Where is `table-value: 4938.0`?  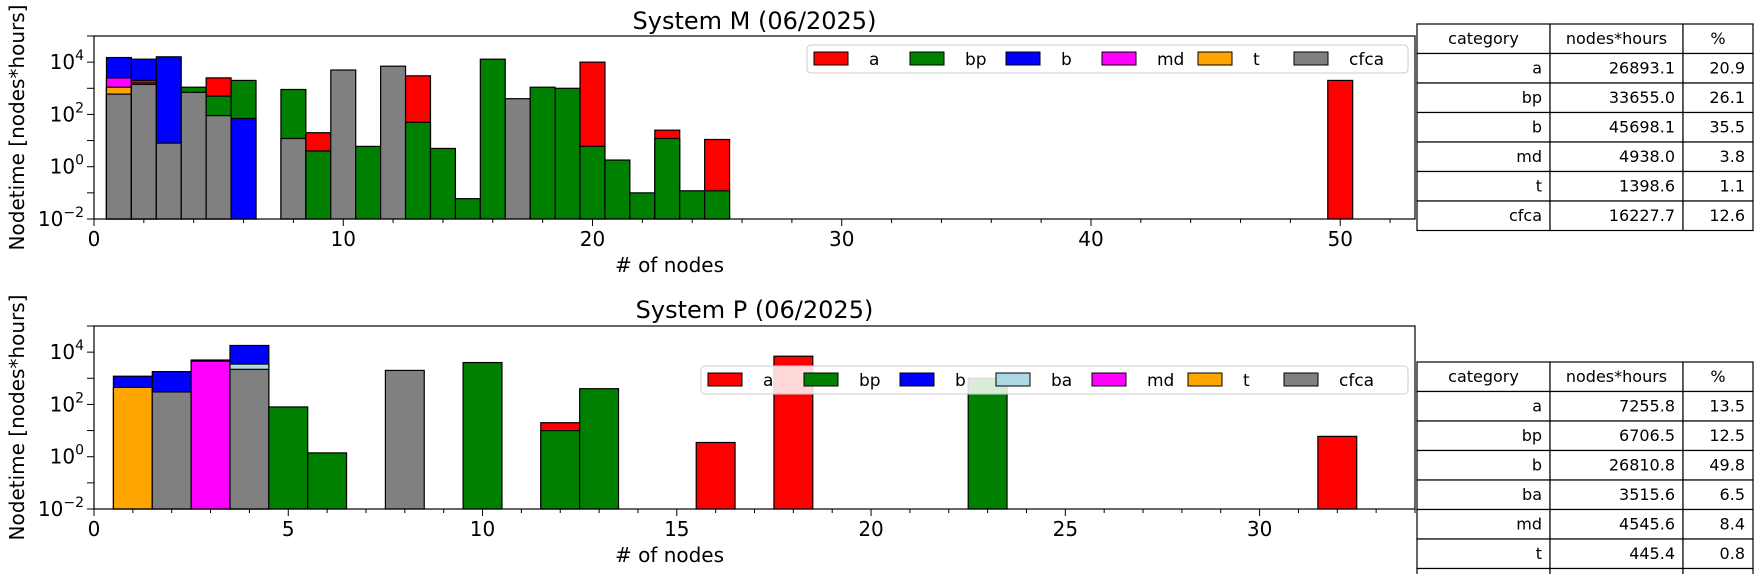
table-value: 4938.0 is located at coordinates (1647, 156).